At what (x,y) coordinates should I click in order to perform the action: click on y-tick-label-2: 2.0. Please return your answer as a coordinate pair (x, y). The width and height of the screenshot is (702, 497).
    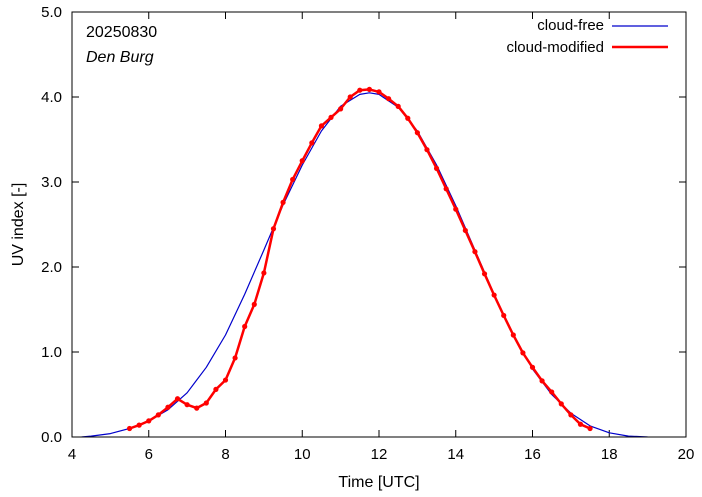
    Looking at the image, I should click on (51, 267).